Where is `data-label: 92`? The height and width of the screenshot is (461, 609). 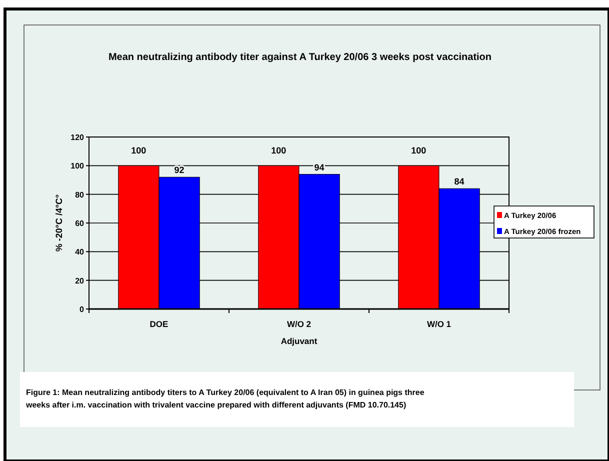 data-label: 92 is located at coordinates (179, 170).